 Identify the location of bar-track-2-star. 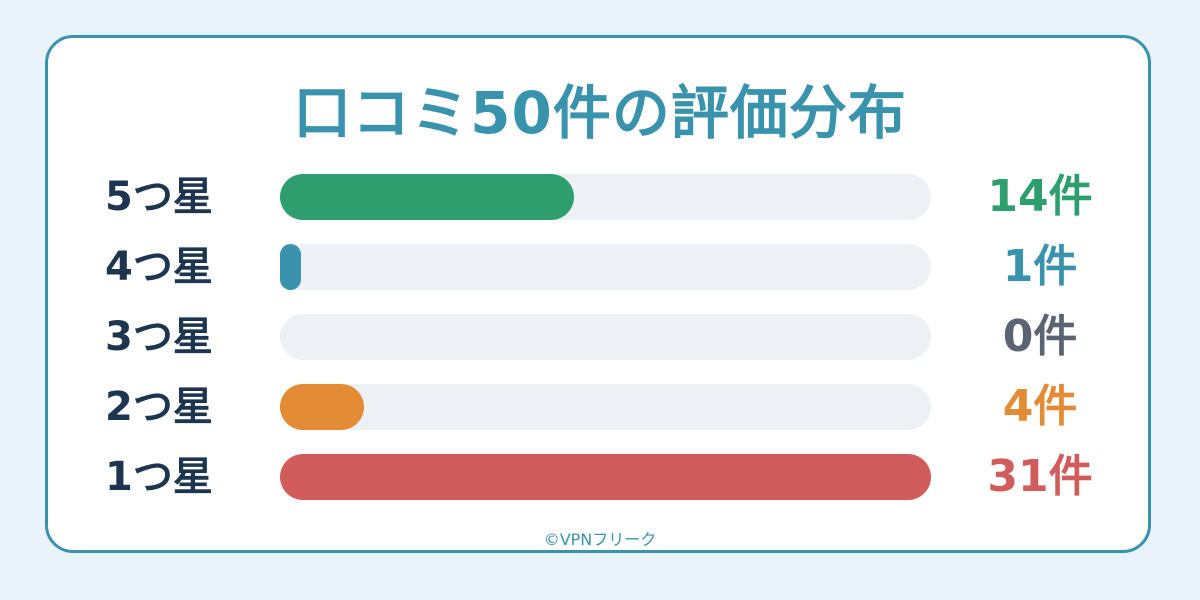
(605, 407).